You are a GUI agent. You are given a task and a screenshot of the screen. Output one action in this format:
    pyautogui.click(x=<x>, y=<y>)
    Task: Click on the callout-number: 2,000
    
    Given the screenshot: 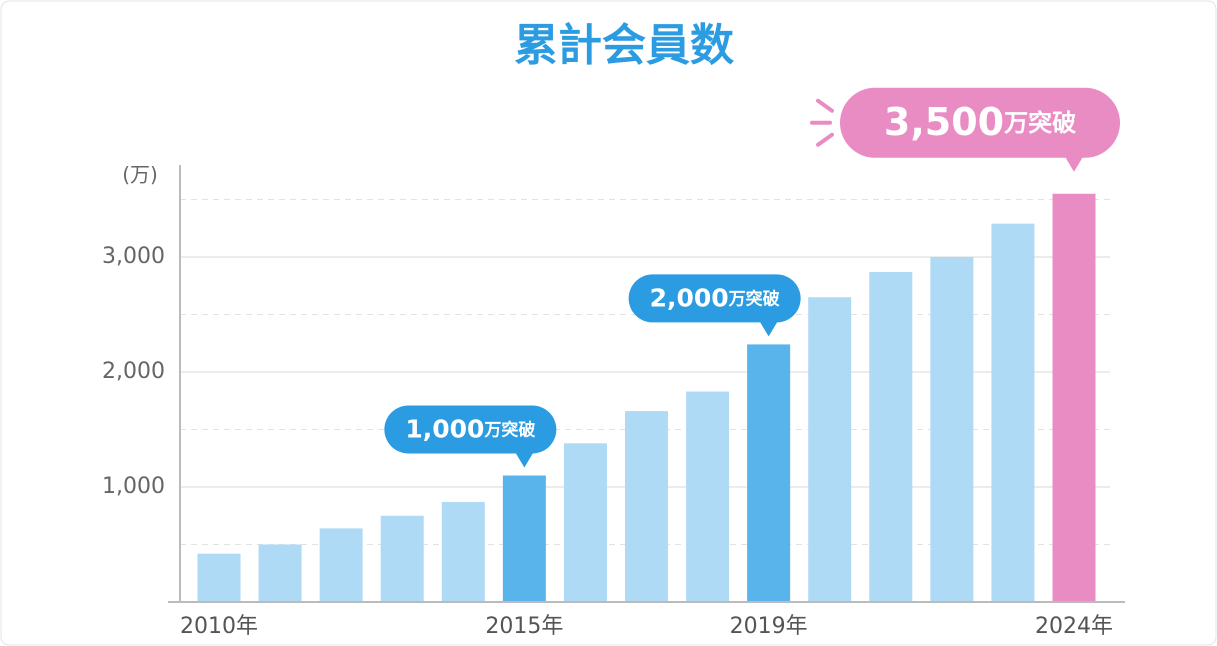 What is the action you would take?
    pyautogui.click(x=689, y=297)
    